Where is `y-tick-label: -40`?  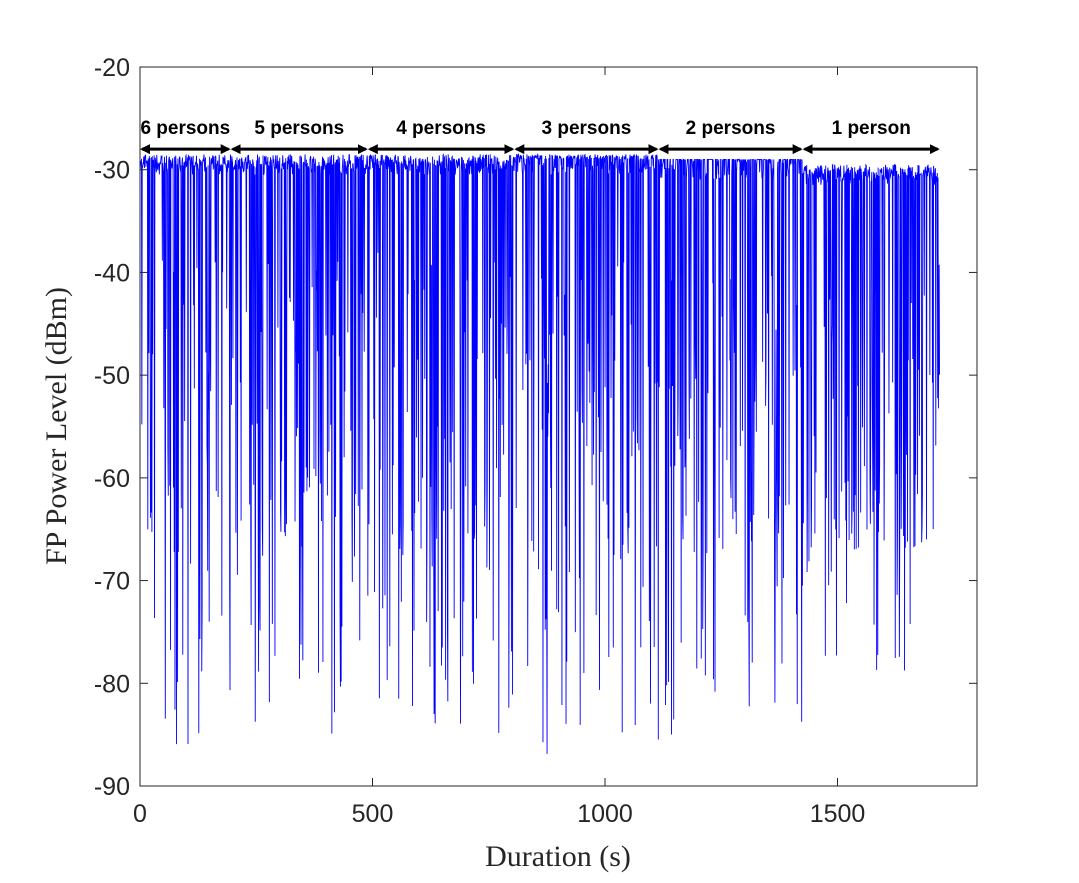
y-tick-label: -40 is located at coordinates (112, 273).